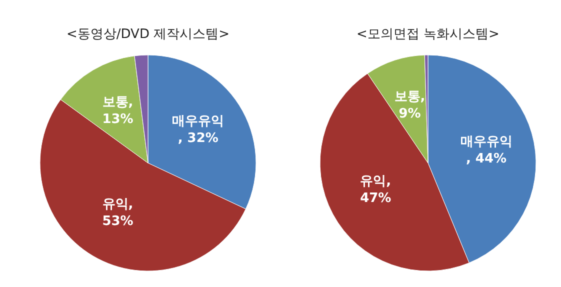 The image size is (561, 287). Describe the element at coordinates (148, 34) in the screenshot. I see `chart-title: <동영상/DVD 제작시스템>` at that location.